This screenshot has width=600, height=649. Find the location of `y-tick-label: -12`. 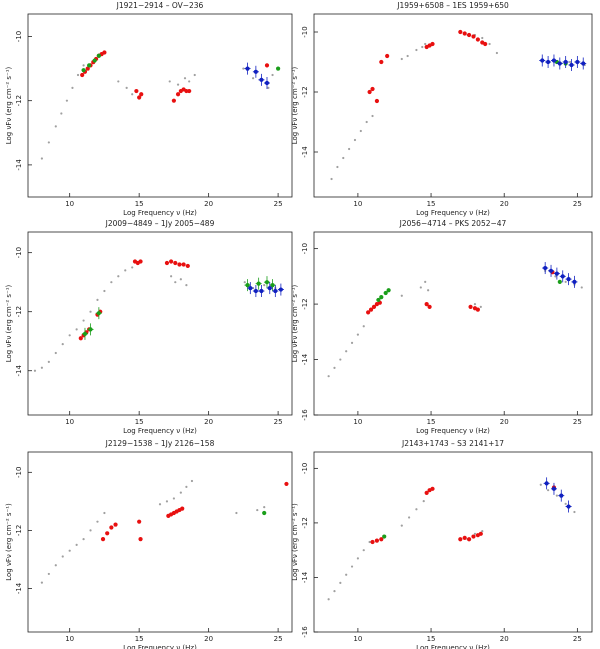

y-tick-label: -12 is located at coordinates (305, 303).